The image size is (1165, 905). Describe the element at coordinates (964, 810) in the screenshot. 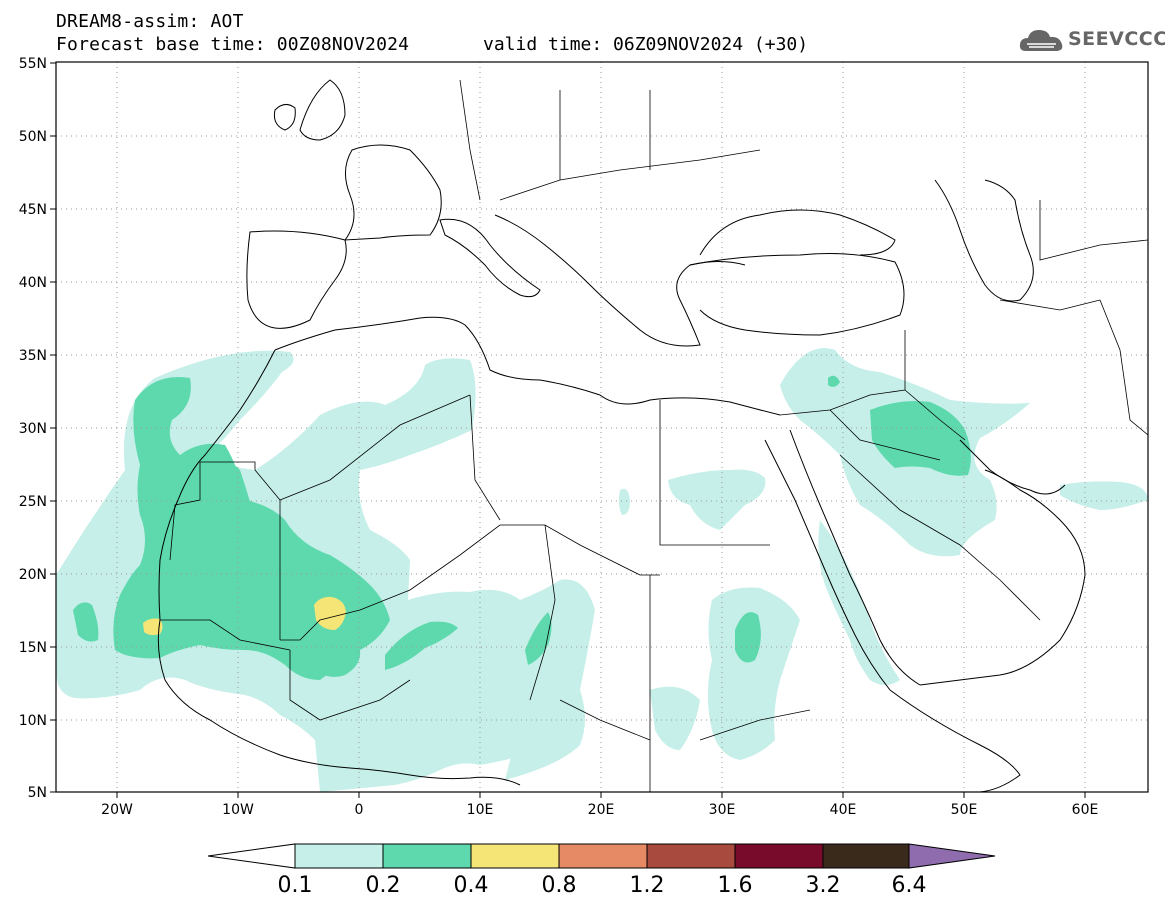

I see `lon-label: 50E` at that location.